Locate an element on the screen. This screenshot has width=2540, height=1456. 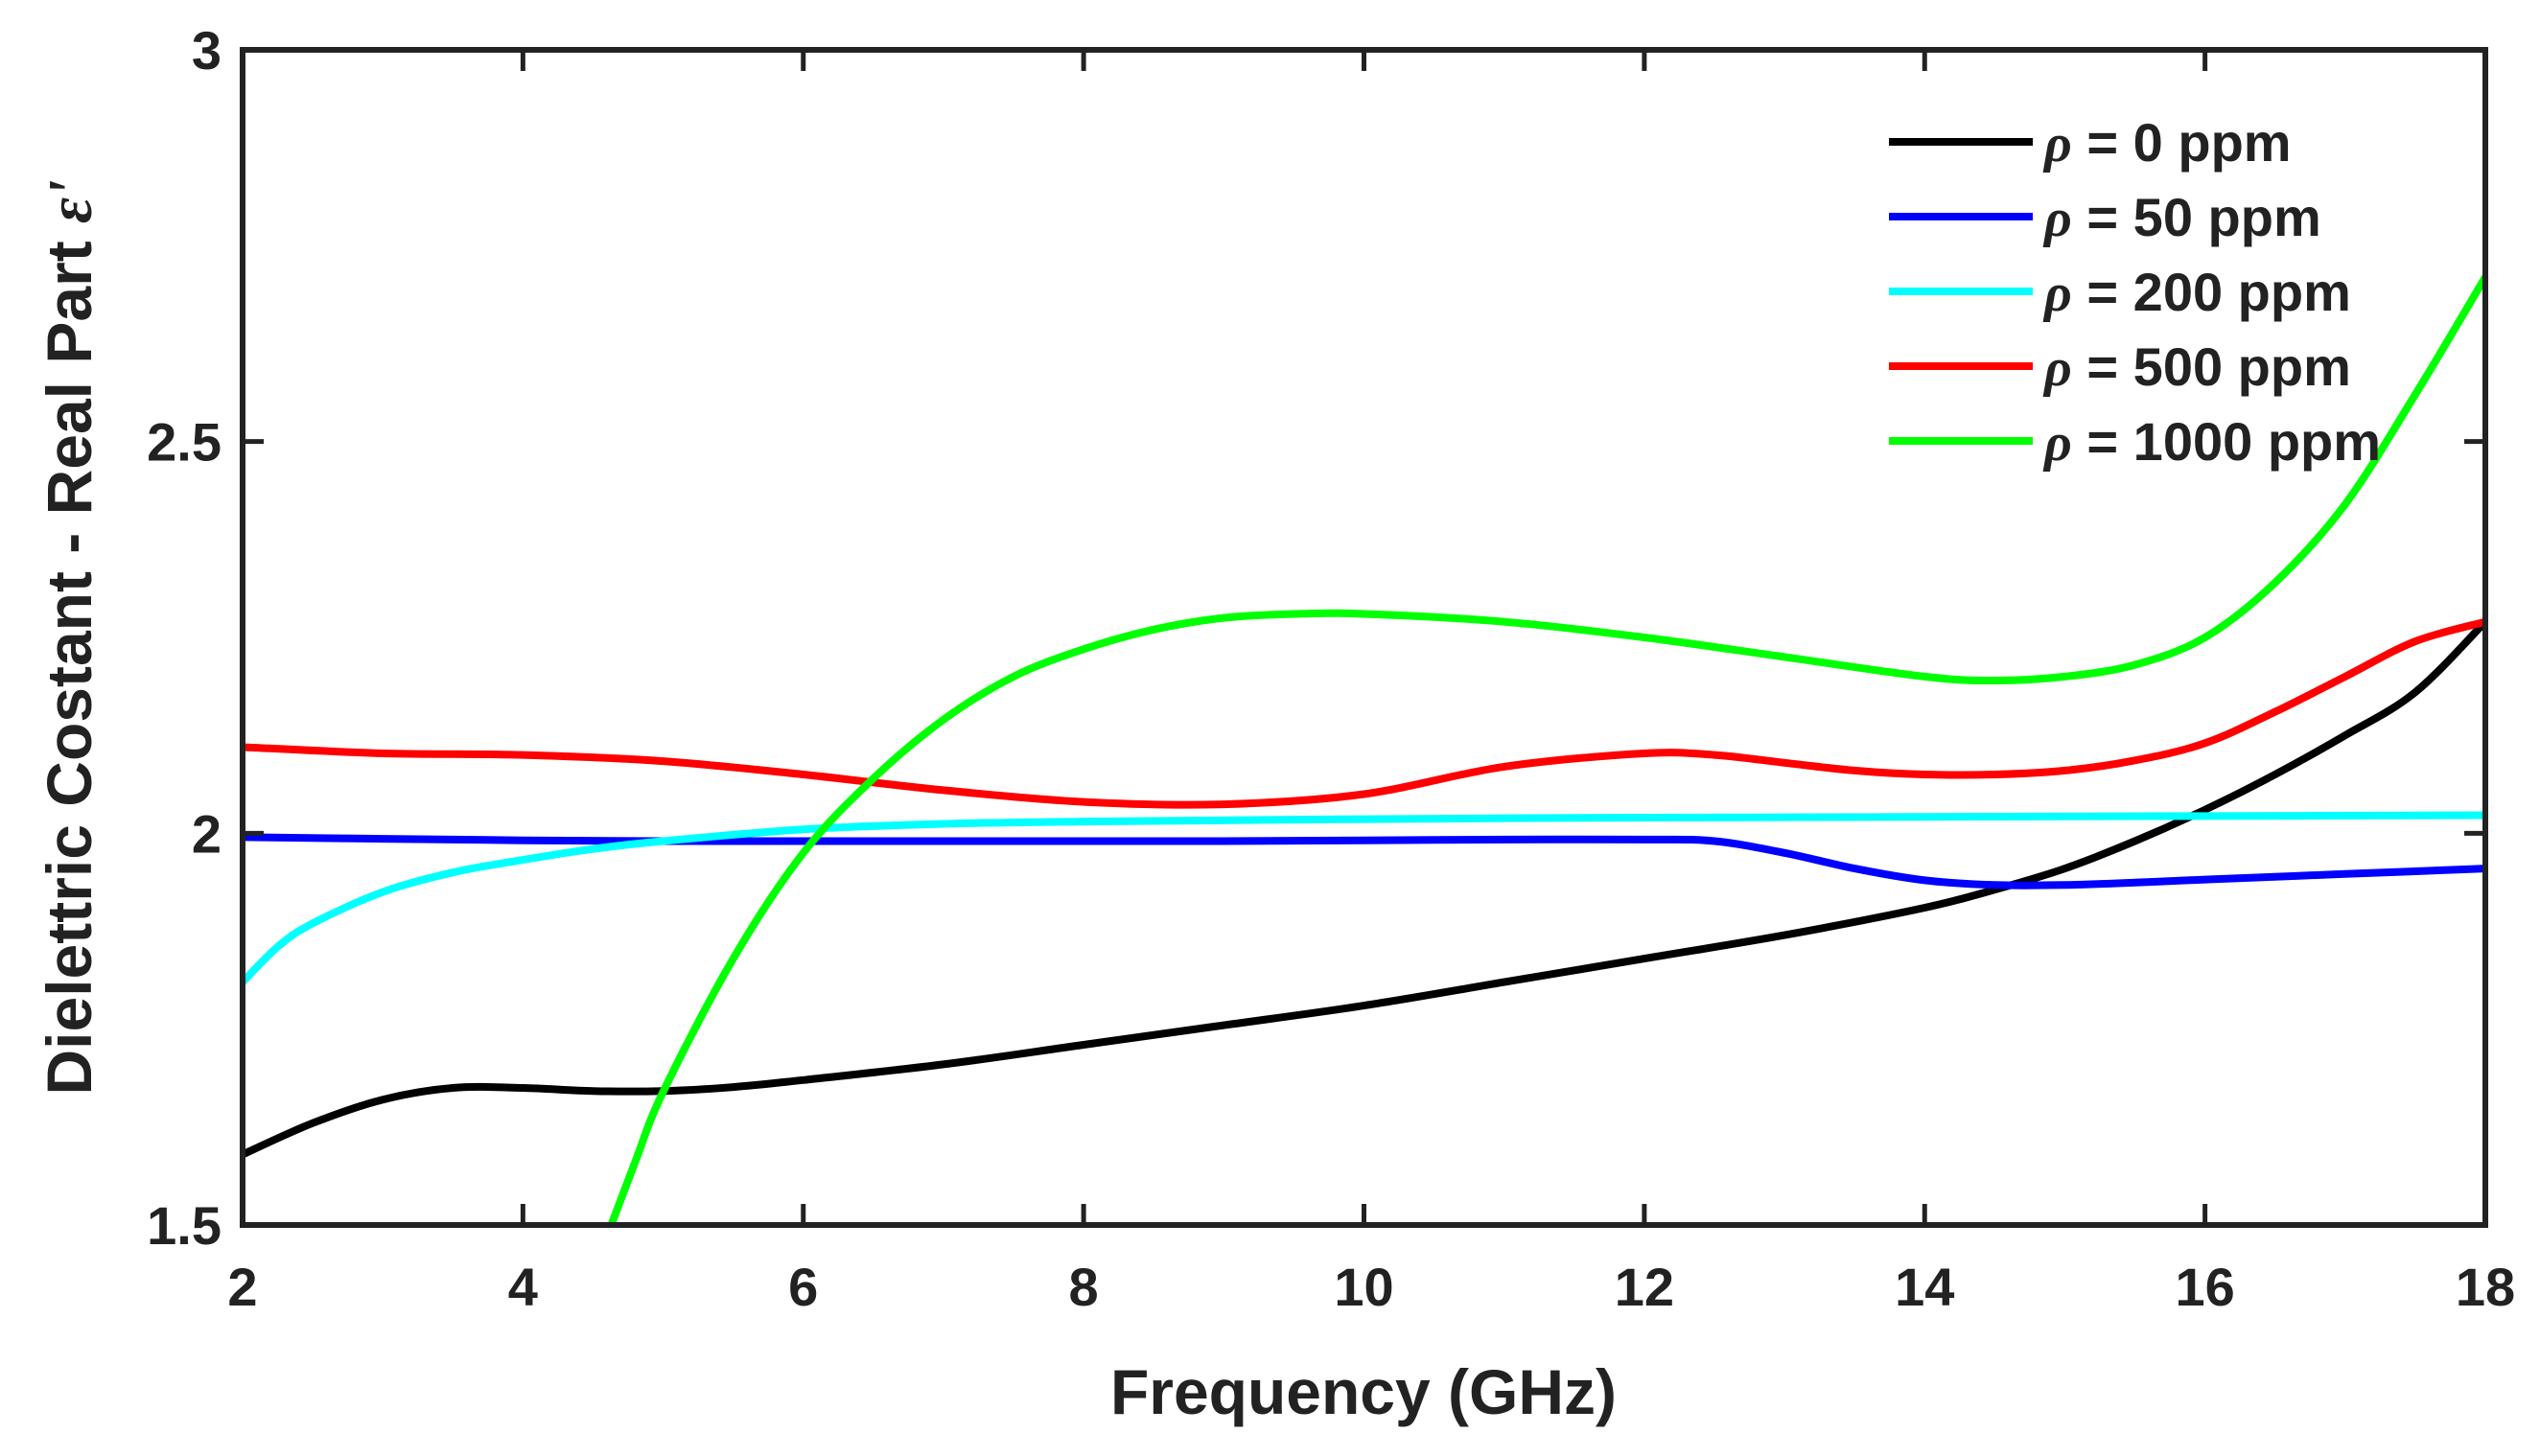
x-tick-label: 6 is located at coordinates (803, 1287).